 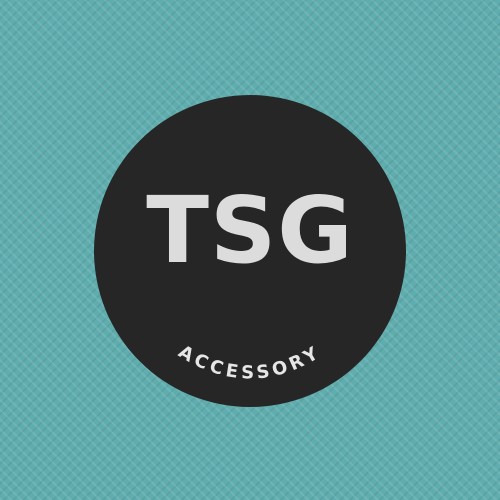 I want to click on logo-subtitle-path: ACCESSORY, so click(x=248, y=362).